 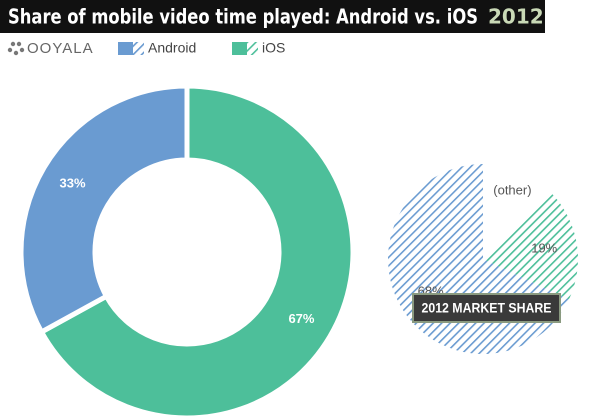 What do you see at coordinates (60, 48) in the screenshot?
I see `brand: OOYALA` at bounding box center [60, 48].